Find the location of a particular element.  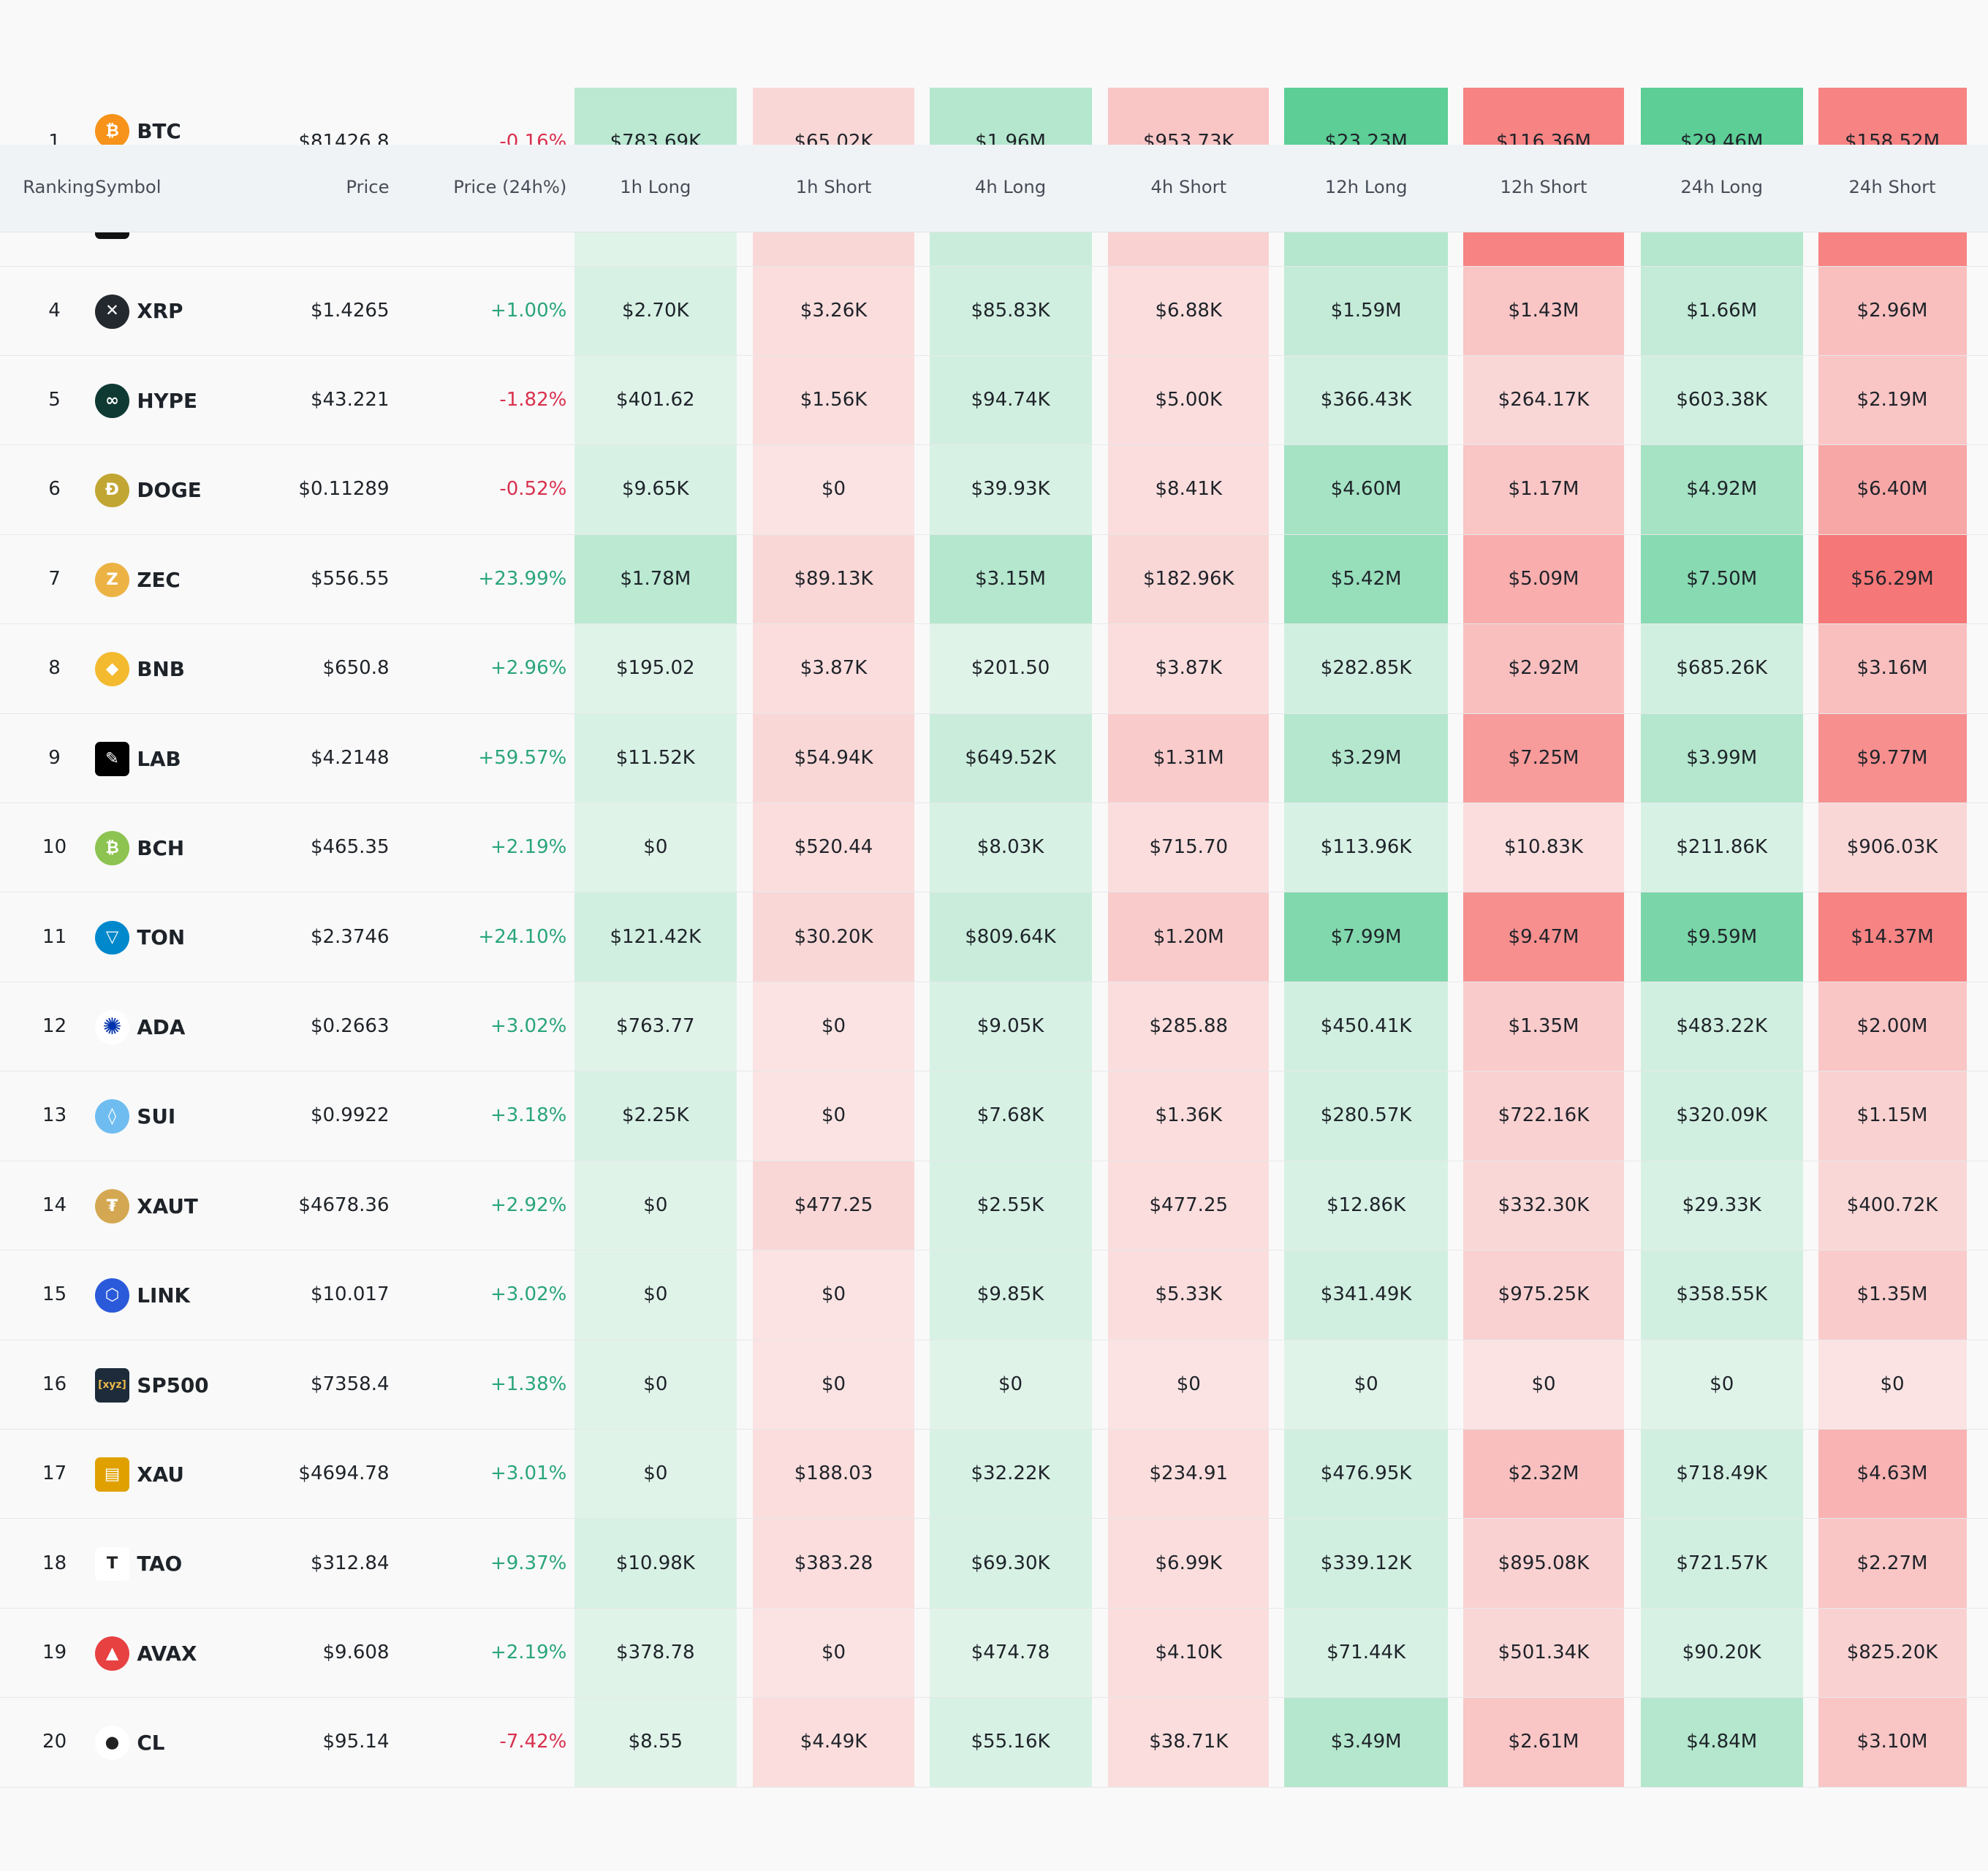

short-value: $188.03 is located at coordinates (833, 1473).